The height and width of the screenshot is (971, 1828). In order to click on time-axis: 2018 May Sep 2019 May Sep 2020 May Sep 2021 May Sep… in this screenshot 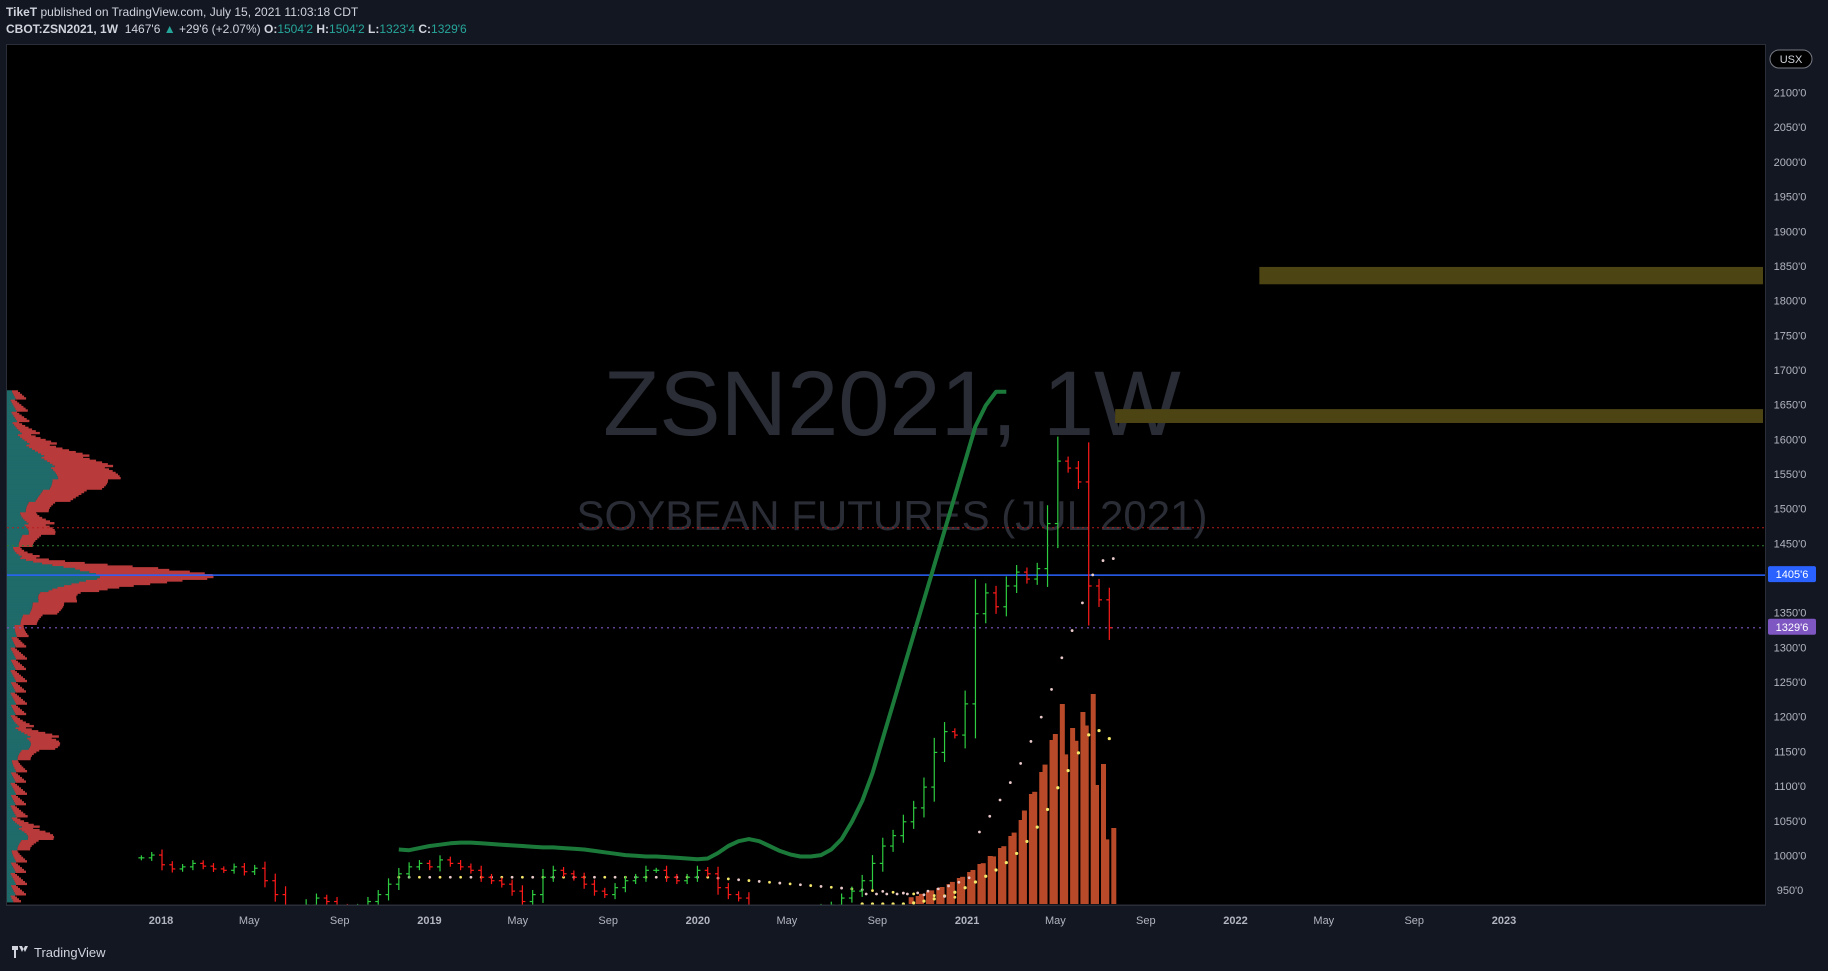, I will do `click(832, 921)`.